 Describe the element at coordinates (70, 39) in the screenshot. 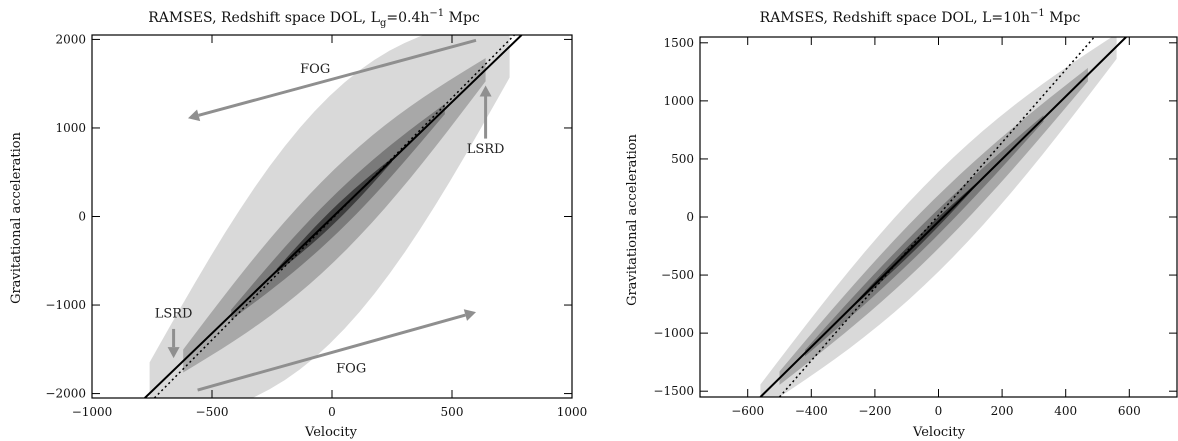

I see `left-panel-y-tick-label: 2000` at that location.